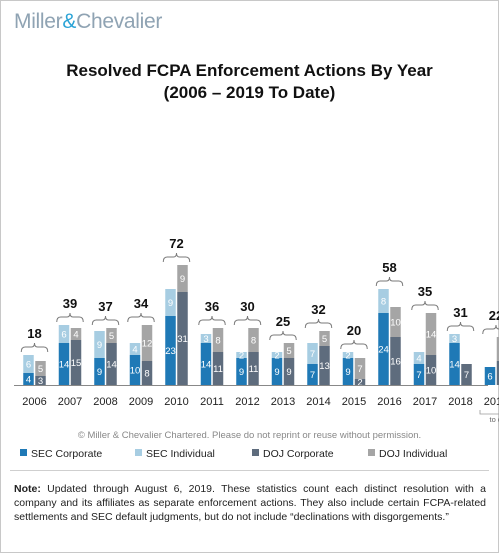  What do you see at coordinates (312, 354) in the screenshot?
I see `data-label-sec-individual-2014: 7` at bounding box center [312, 354].